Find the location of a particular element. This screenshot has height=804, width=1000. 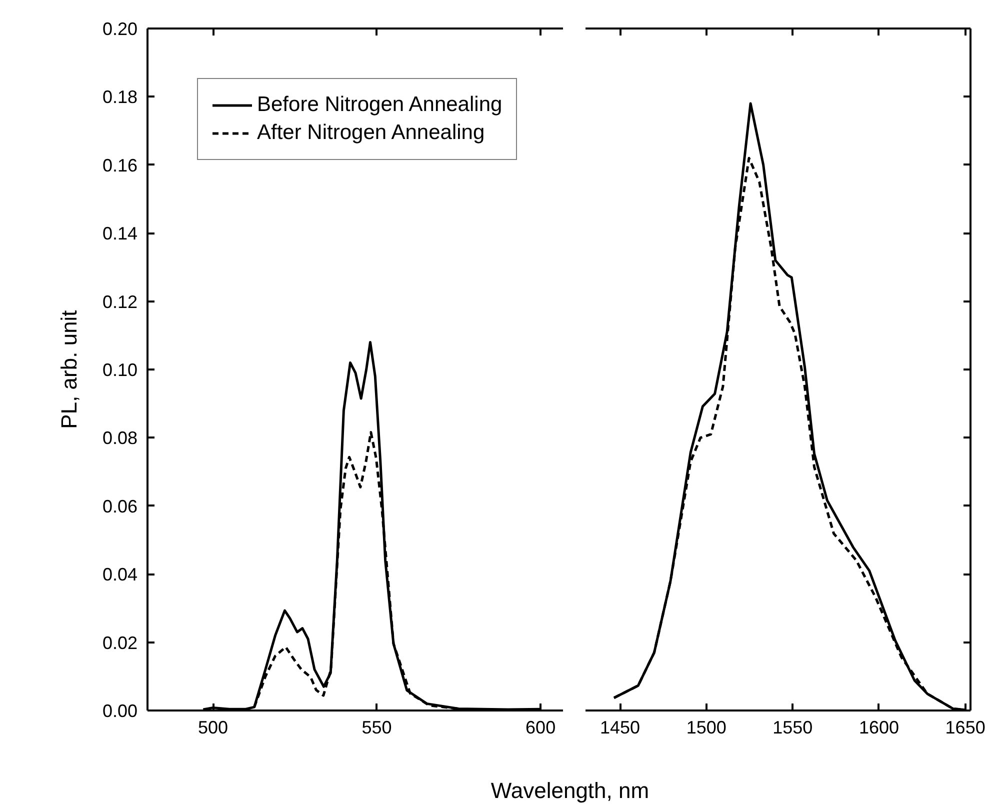

y-tick-label: 0.04 is located at coordinates (120, 574).